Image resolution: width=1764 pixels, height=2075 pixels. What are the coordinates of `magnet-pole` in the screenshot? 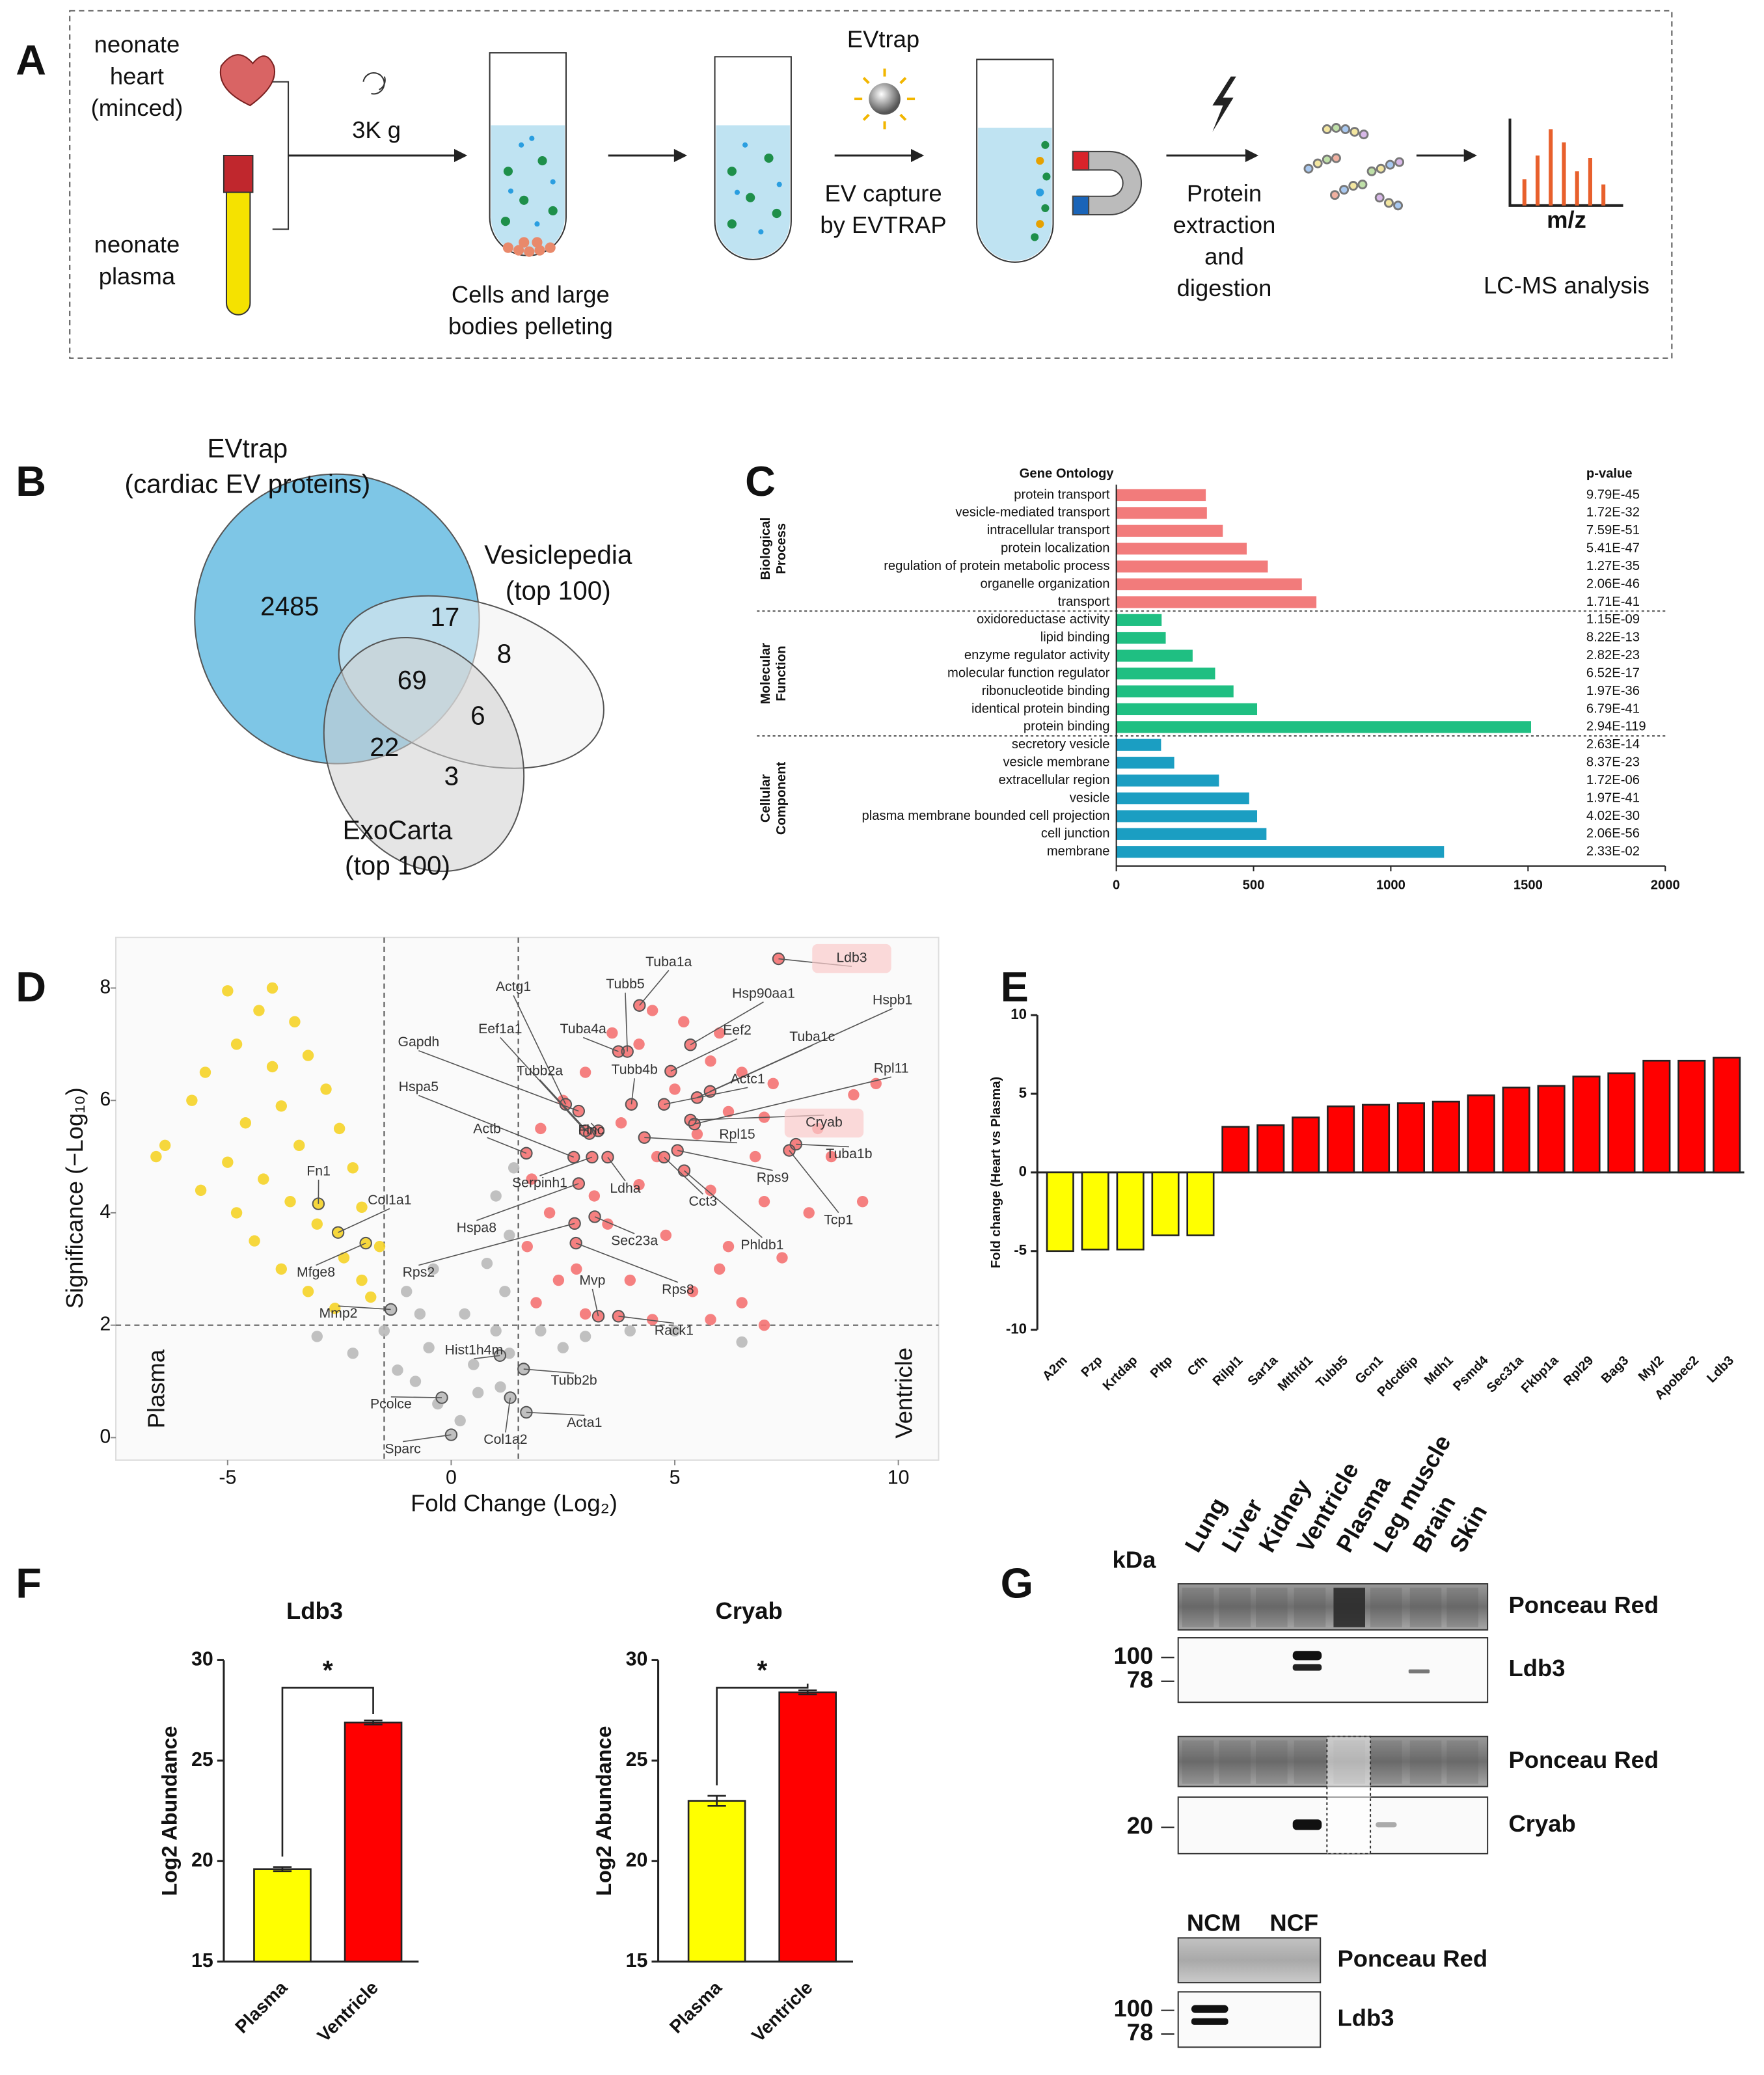 It's located at (1081, 206).